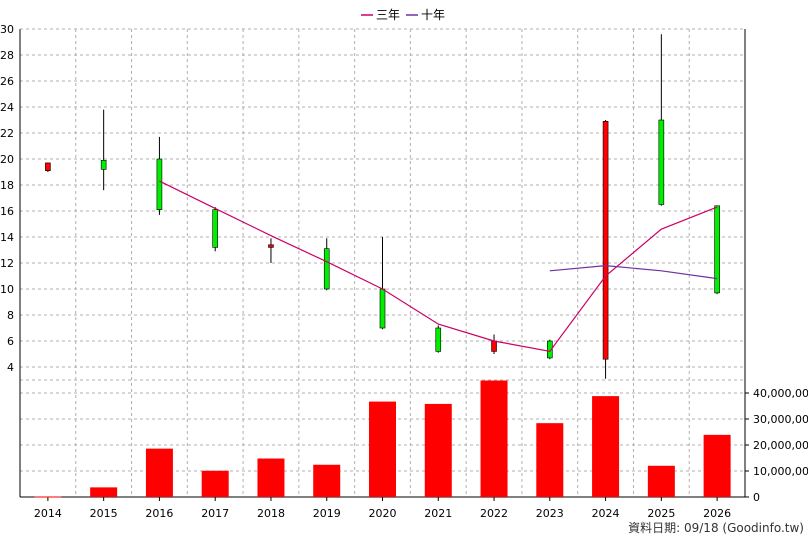 The width and height of the screenshot is (808, 540). I want to click on x-tick-label: 2026, so click(717, 513).